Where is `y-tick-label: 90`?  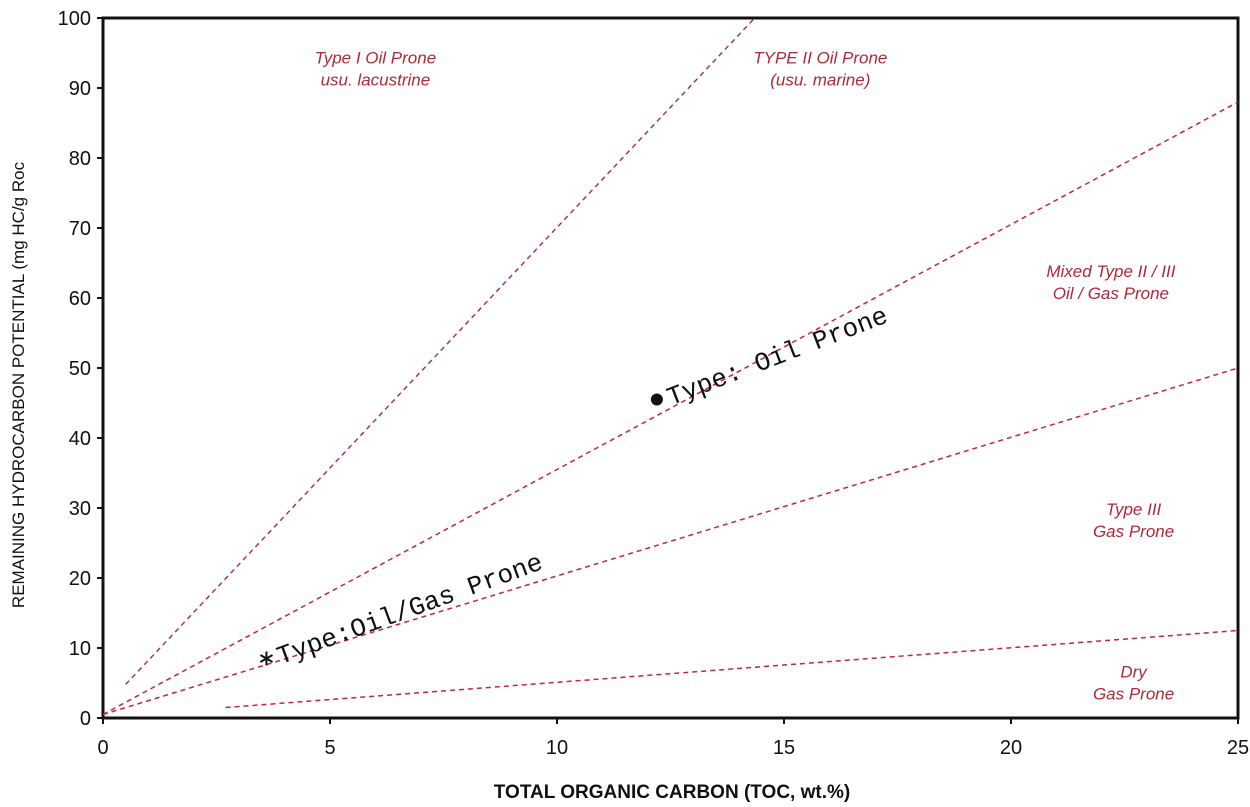
y-tick-label: 90 is located at coordinates (80, 89).